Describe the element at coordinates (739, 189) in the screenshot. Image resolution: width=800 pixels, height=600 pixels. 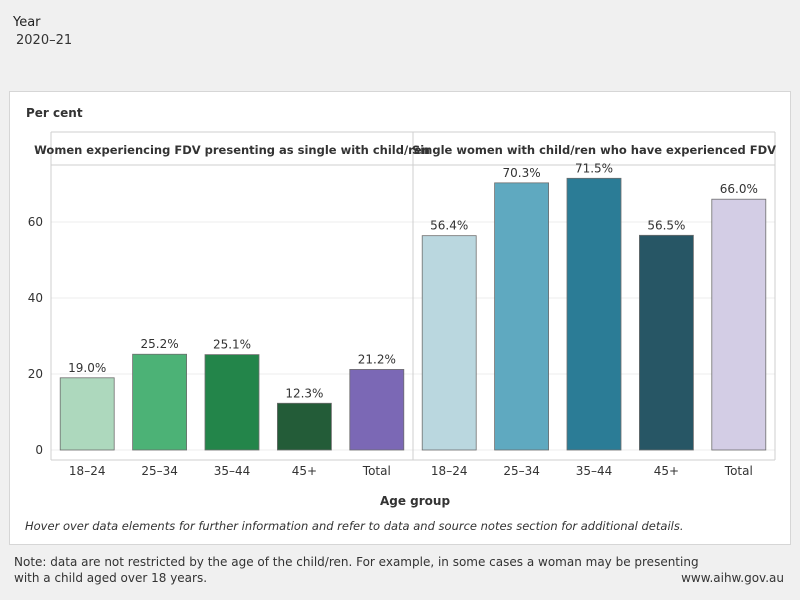
I see `bar-value-label: 66.0%` at that location.